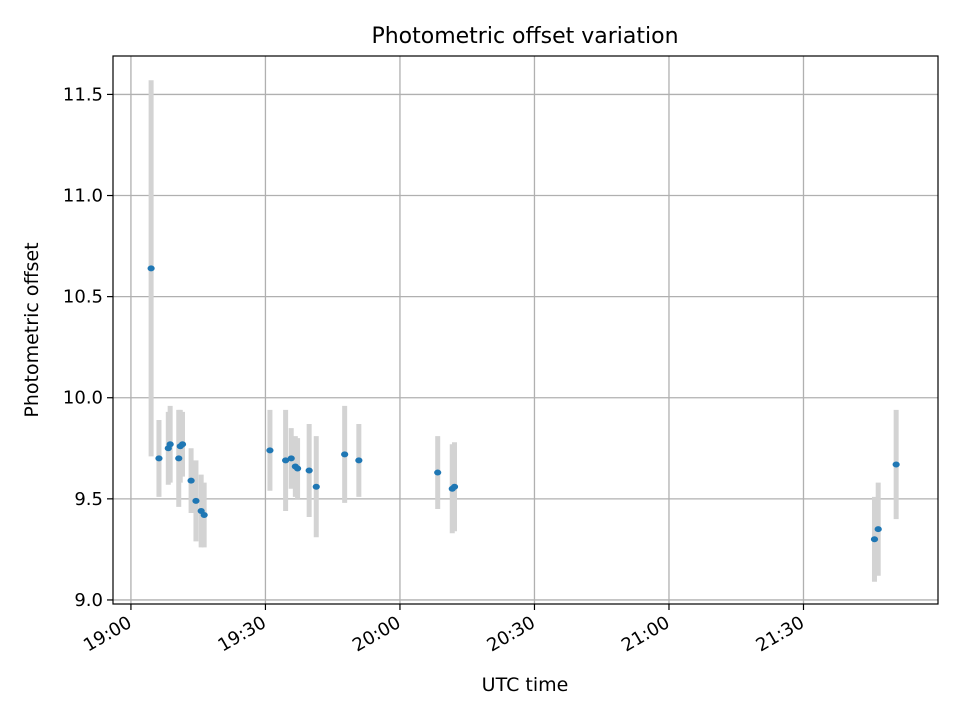  I want to click on y-tick-label: 11.5, so click(83, 94).